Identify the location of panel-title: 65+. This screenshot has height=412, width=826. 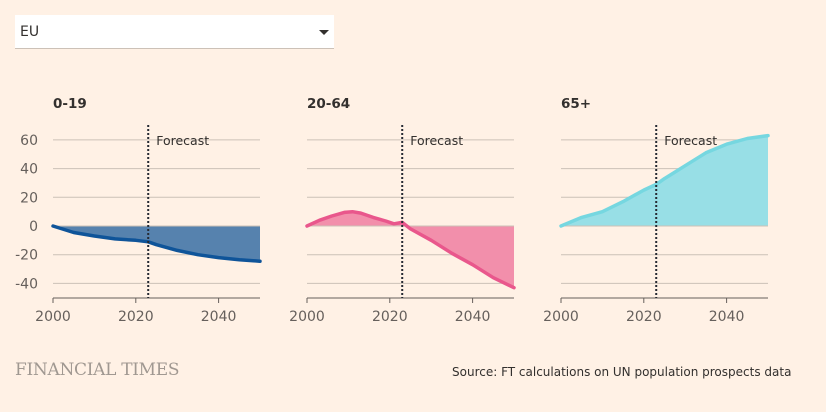
(576, 104).